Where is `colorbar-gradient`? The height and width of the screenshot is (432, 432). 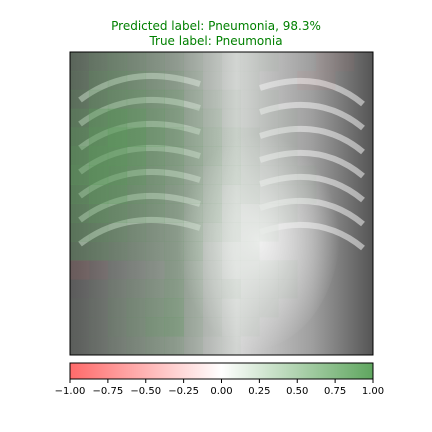 colorbar-gradient is located at coordinates (221, 371).